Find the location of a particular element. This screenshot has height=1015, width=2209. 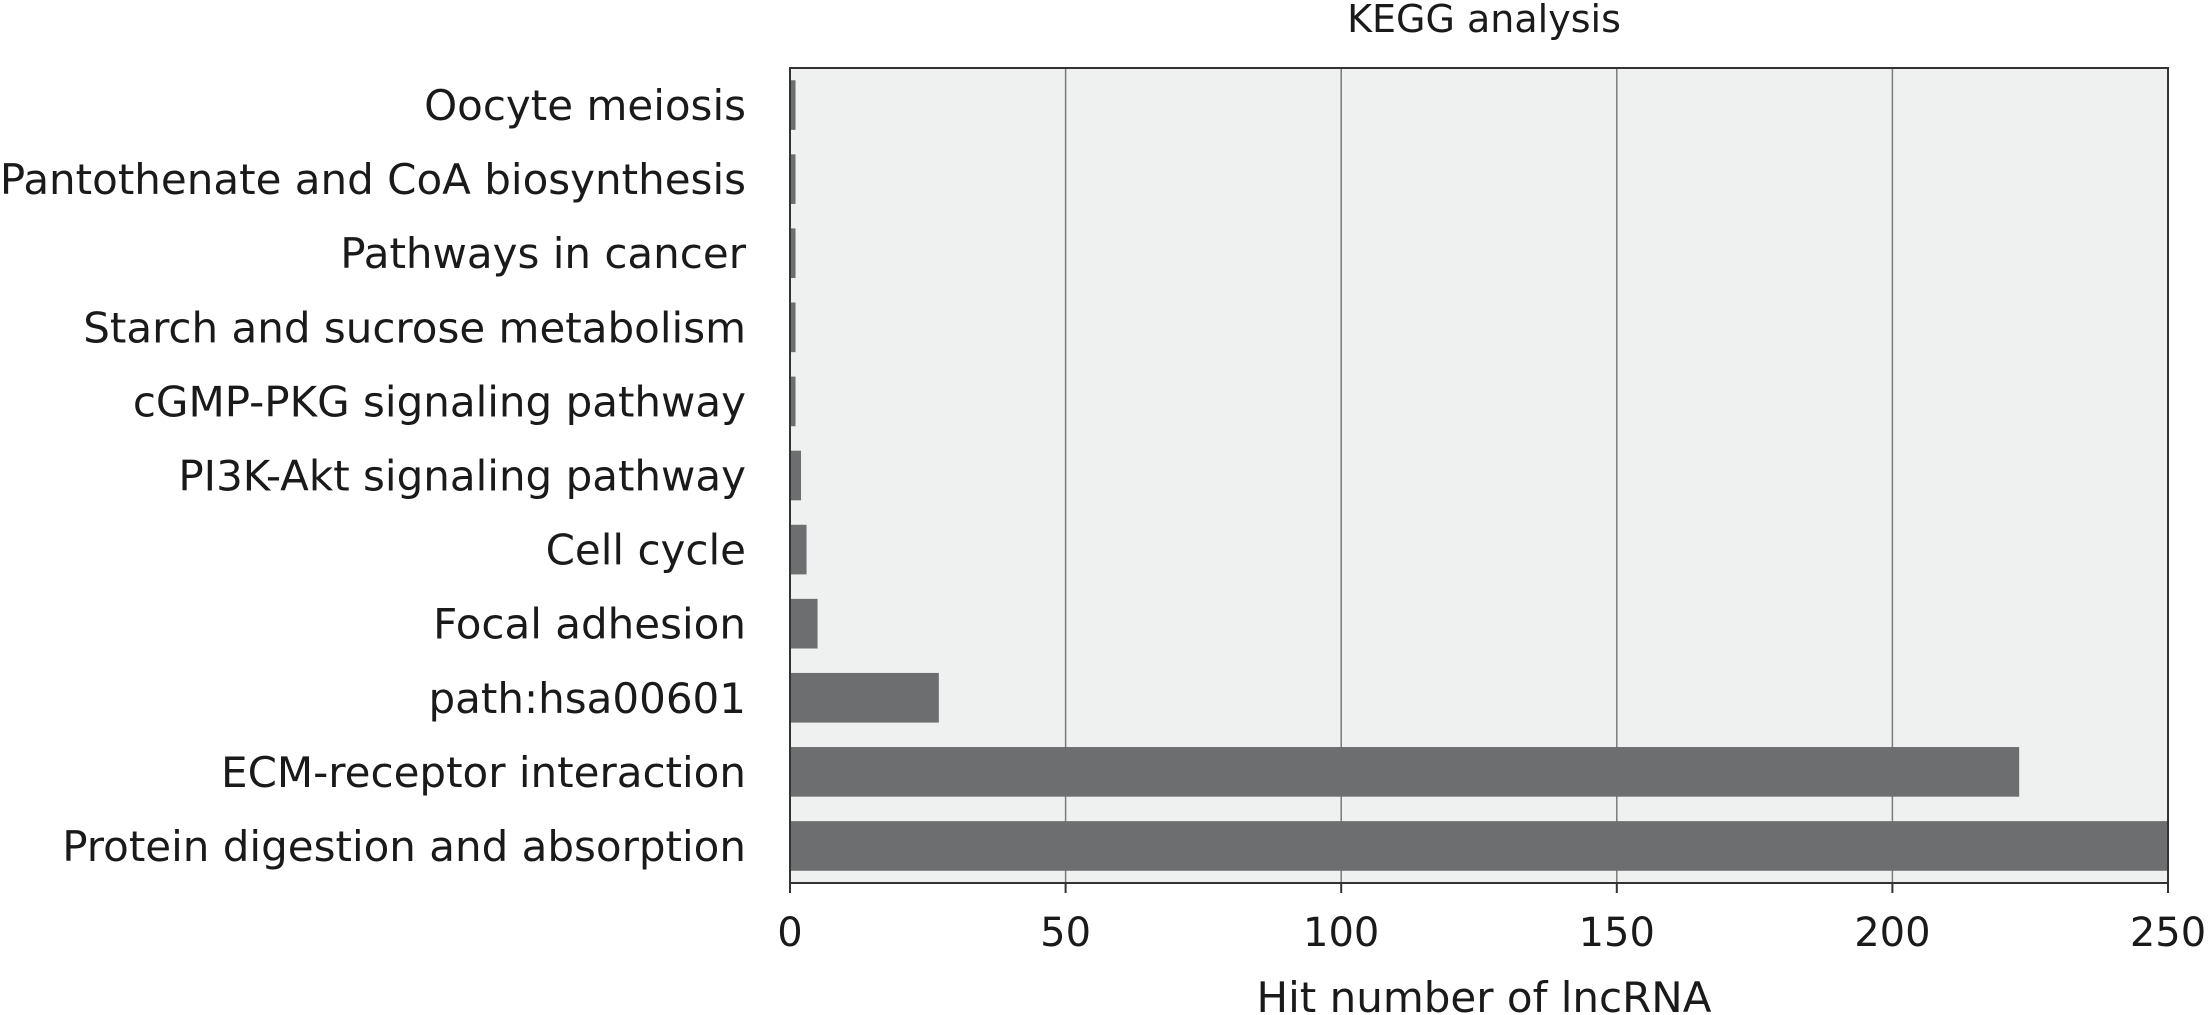

x-axis-ticks: 0 50 100 150 200 250 is located at coordinates (1491, 919).